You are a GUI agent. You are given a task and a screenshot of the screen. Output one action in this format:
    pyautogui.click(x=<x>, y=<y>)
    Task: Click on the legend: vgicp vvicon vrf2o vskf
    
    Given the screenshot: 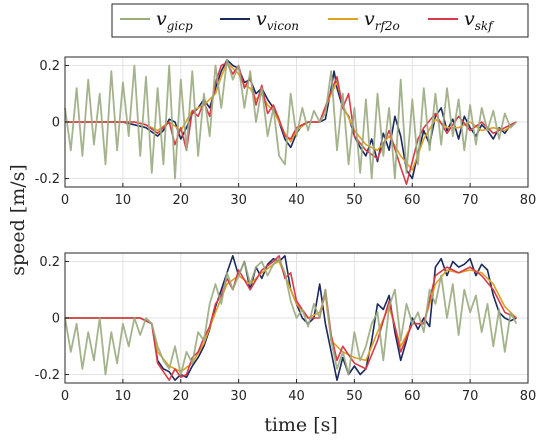 What is the action you would take?
    pyautogui.click(x=320, y=20)
    